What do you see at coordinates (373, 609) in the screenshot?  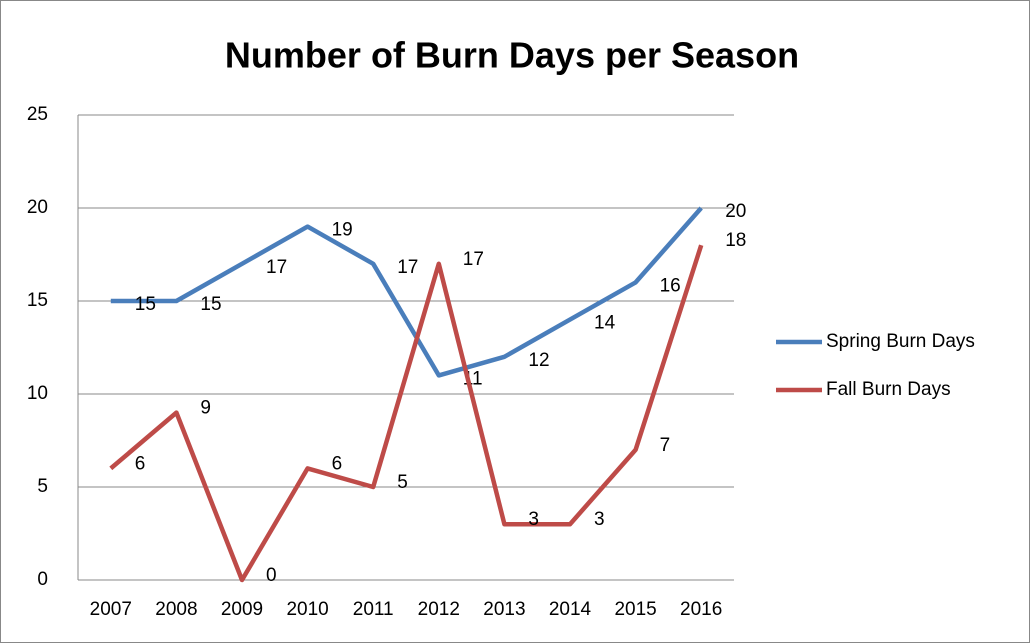 I see `x-tick-label: 2011` at bounding box center [373, 609].